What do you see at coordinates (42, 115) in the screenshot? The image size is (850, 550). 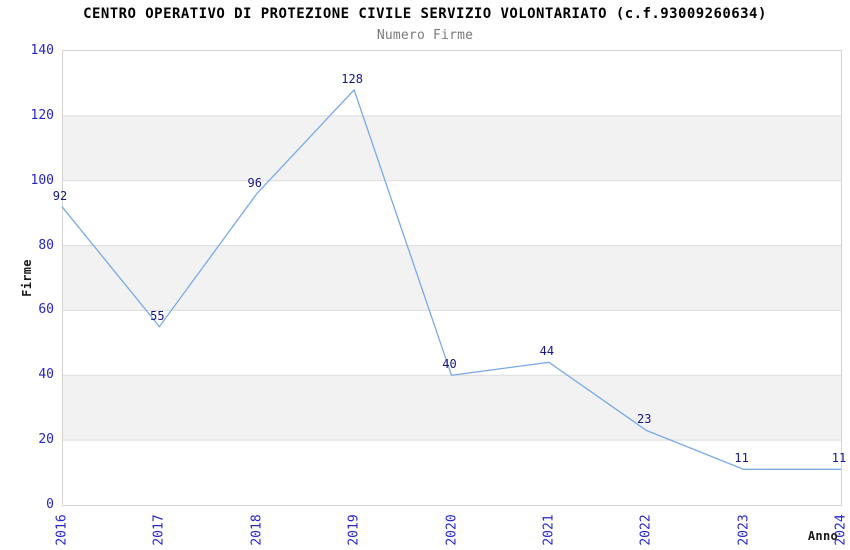 I see `y-tick-label: 120` at bounding box center [42, 115].